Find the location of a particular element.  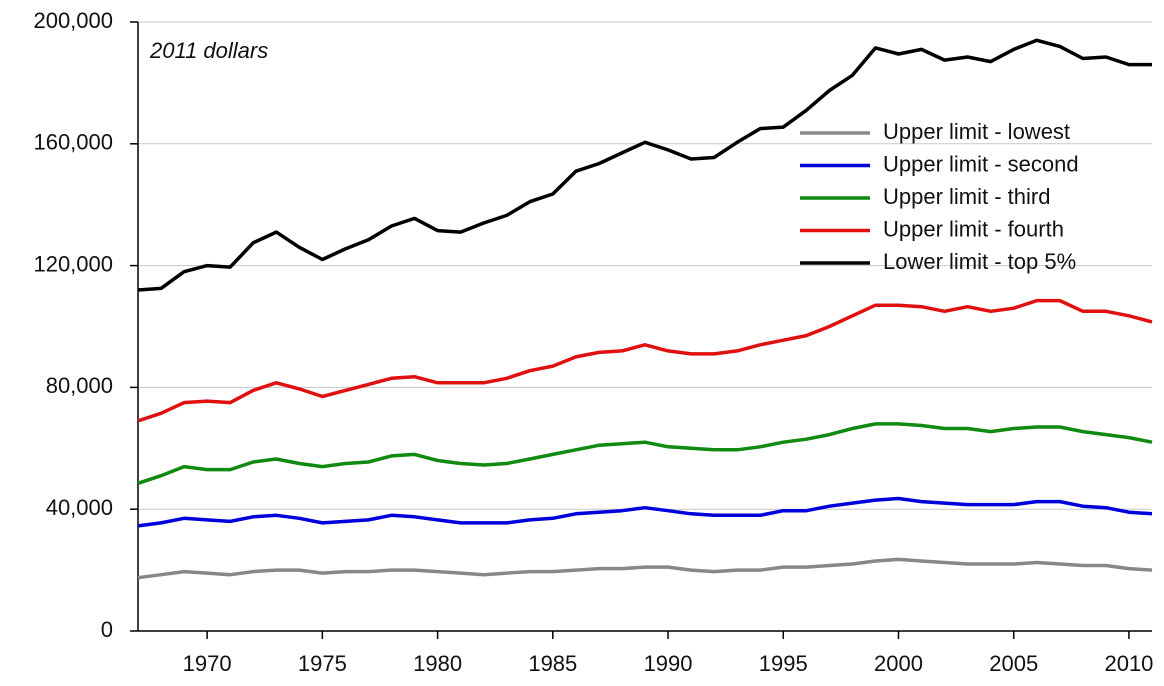

y-tick-label: 80,000 is located at coordinates (79, 385).